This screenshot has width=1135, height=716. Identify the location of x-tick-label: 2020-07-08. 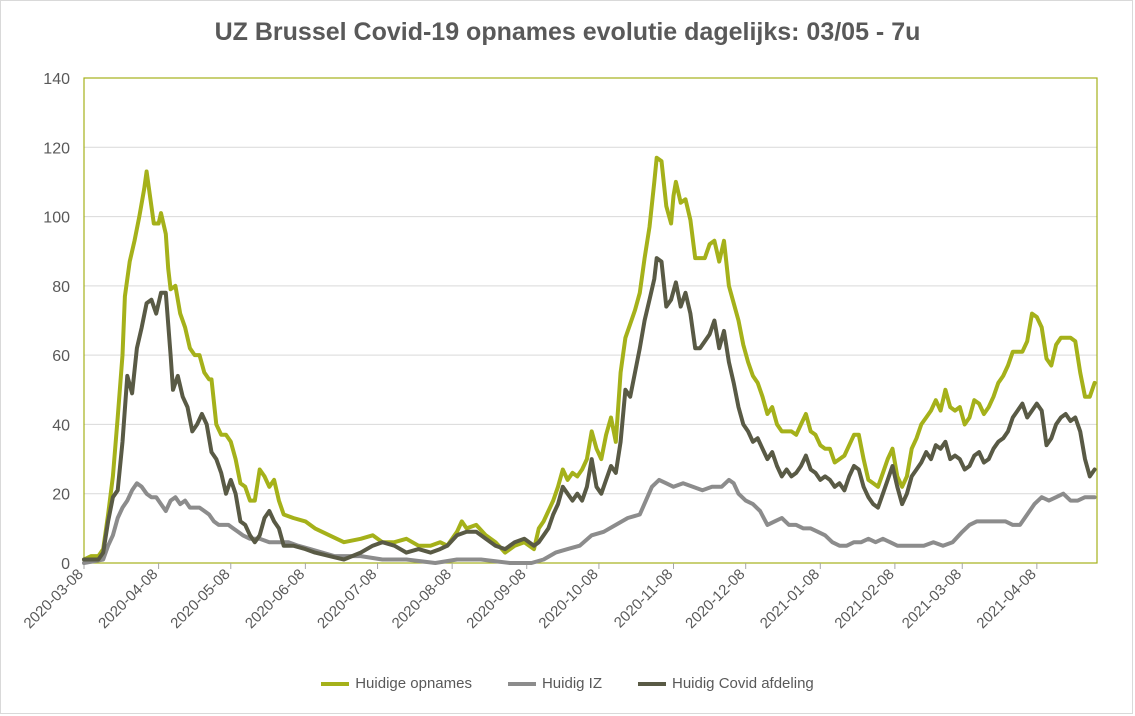
(347, 599).